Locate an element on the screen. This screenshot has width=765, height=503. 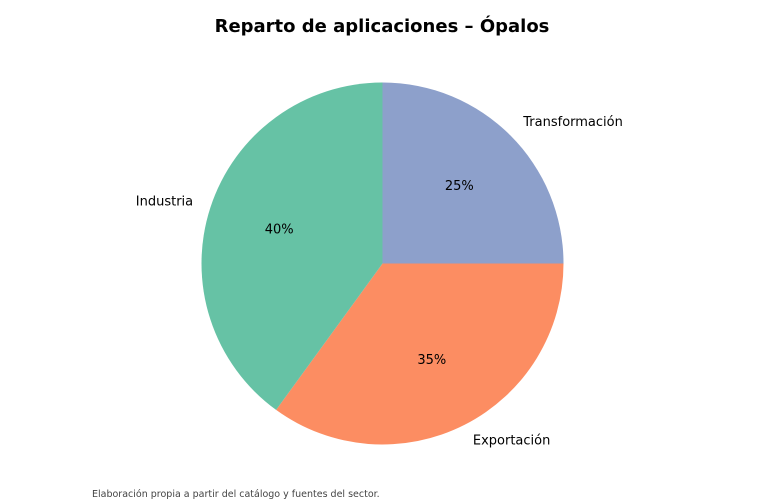
percent-label-3: 40% is located at coordinates (279, 229).